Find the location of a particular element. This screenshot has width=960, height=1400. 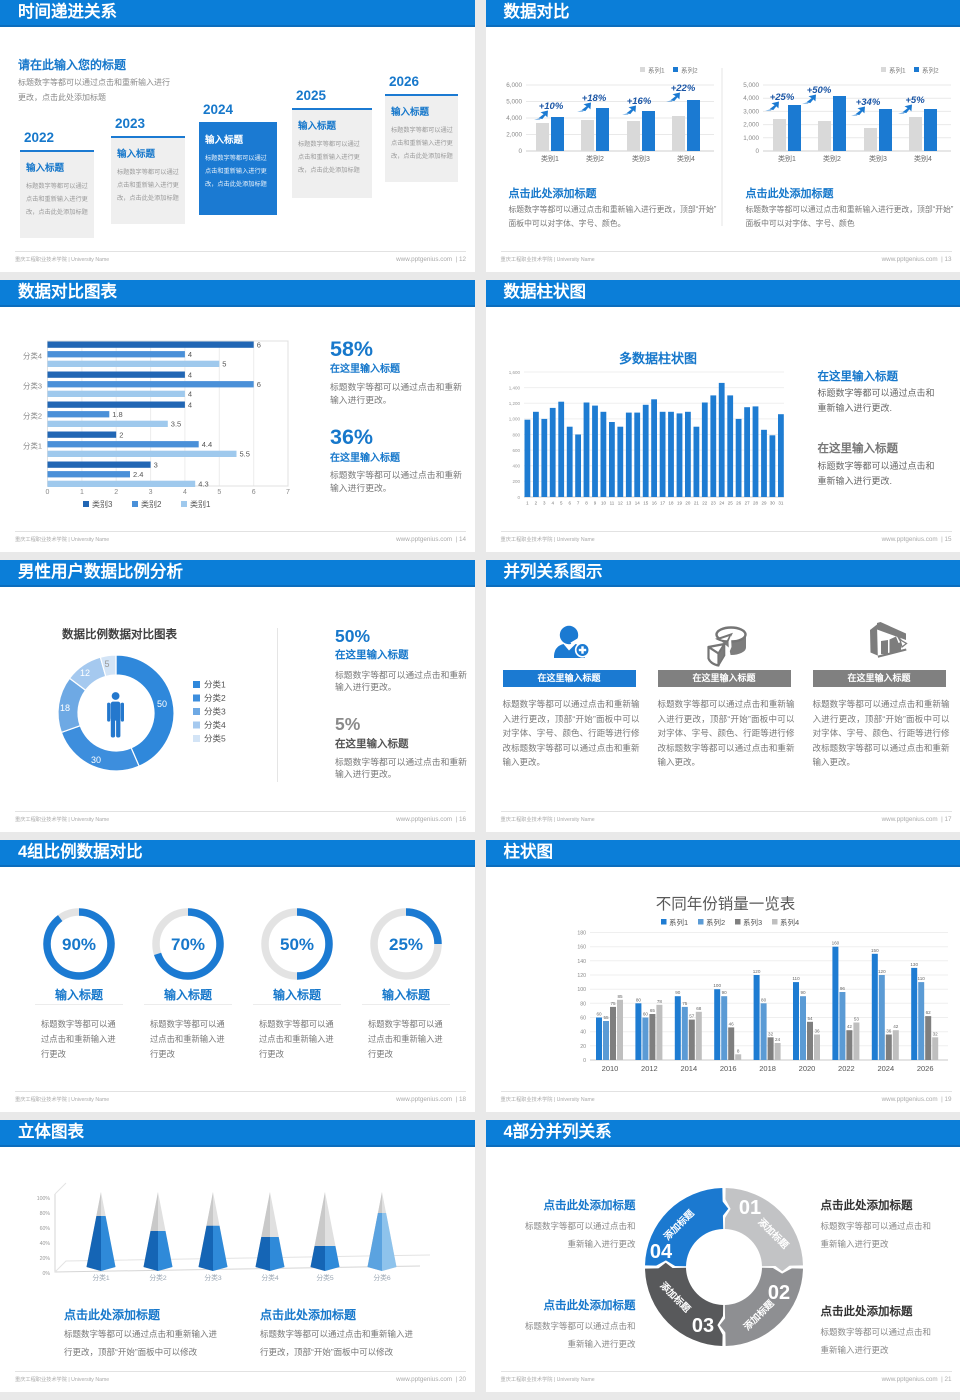

svg-text: +22% is located at coordinates (682, 88).